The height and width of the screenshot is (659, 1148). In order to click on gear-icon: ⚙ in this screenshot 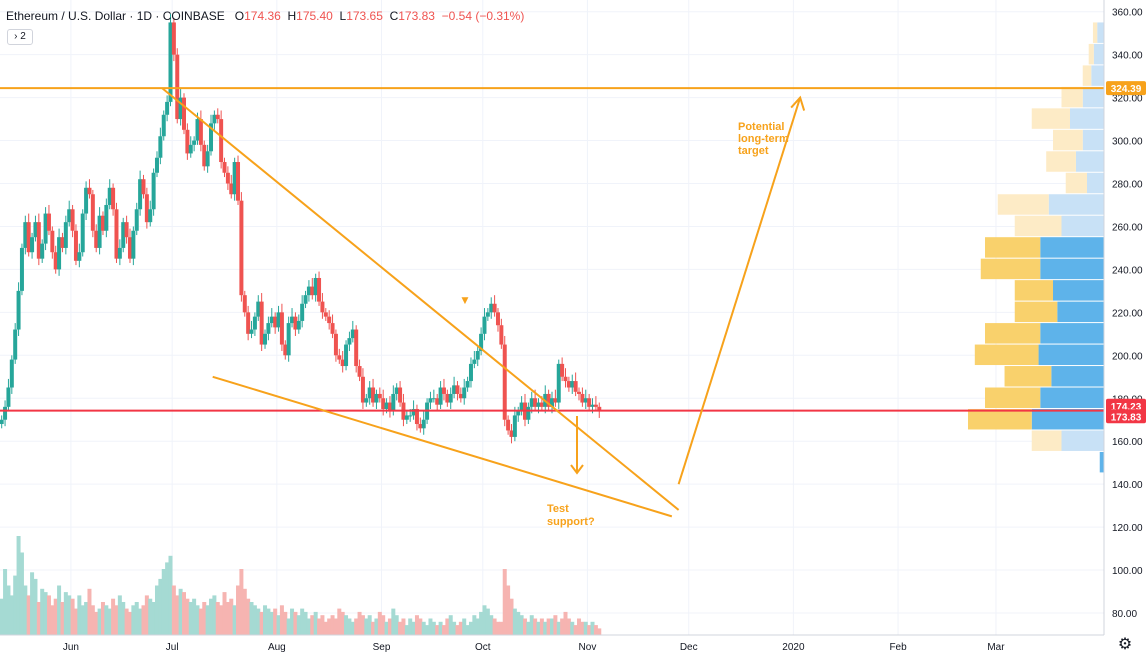, I will do `click(1125, 643)`.